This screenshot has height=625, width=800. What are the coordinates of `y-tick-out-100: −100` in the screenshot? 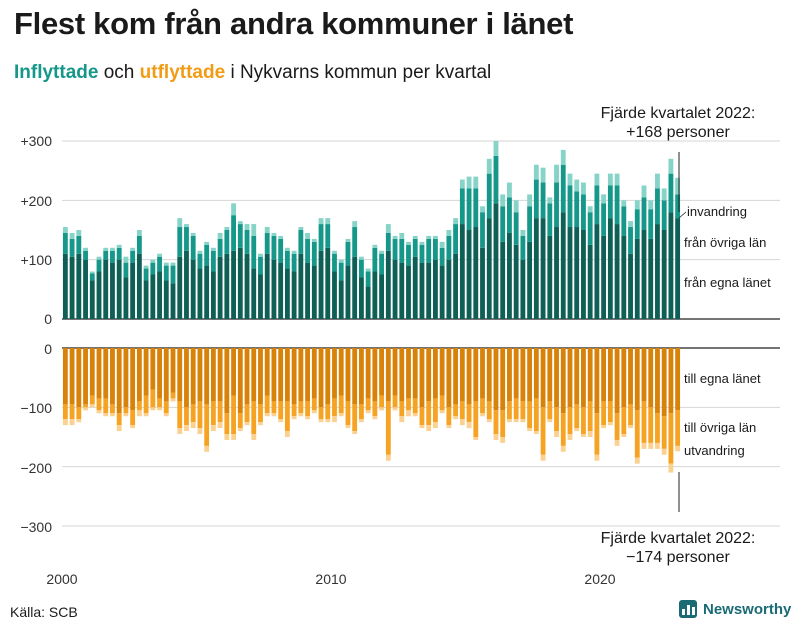 It's located at (36, 408).